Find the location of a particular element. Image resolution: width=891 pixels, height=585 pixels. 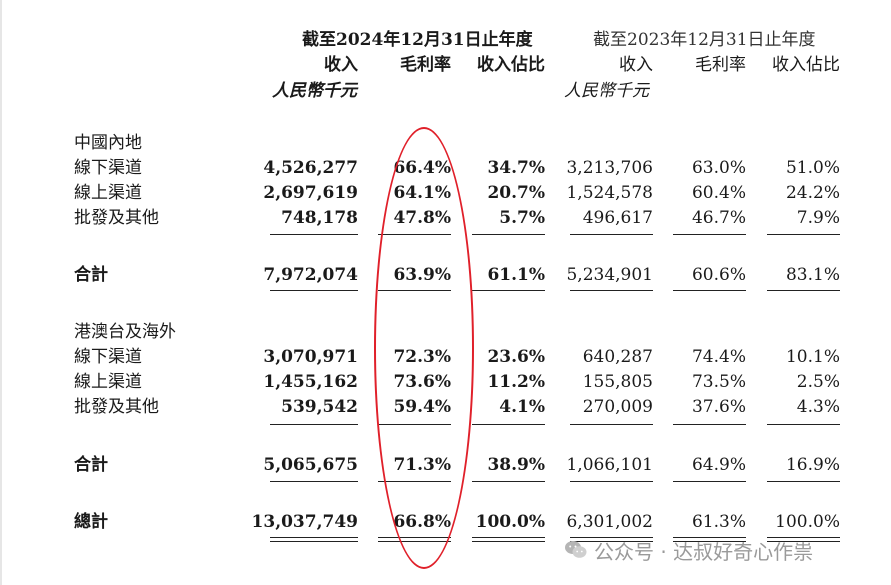

cell-share-2024: 23.6% is located at coordinates (516, 357).